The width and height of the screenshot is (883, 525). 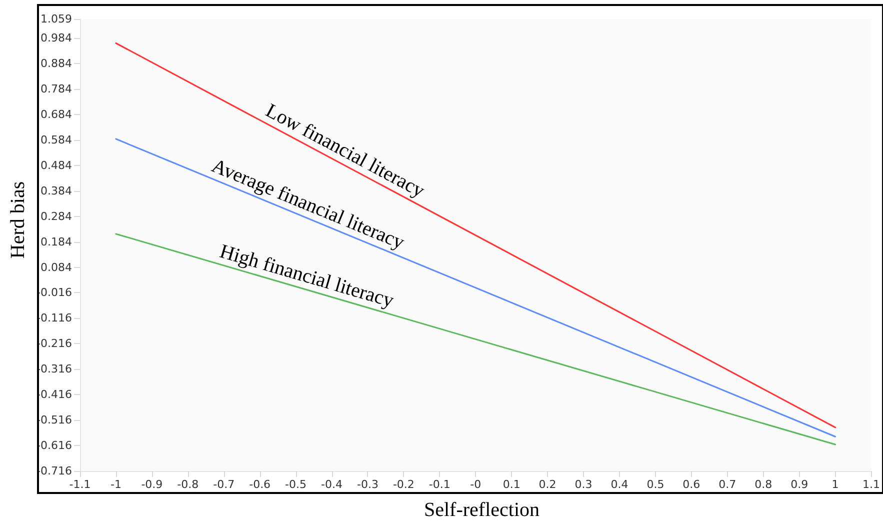 What do you see at coordinates (54, 369) in the screenshot?
I see `y-tick-label: -0.316` at bounding box center [54, 369].